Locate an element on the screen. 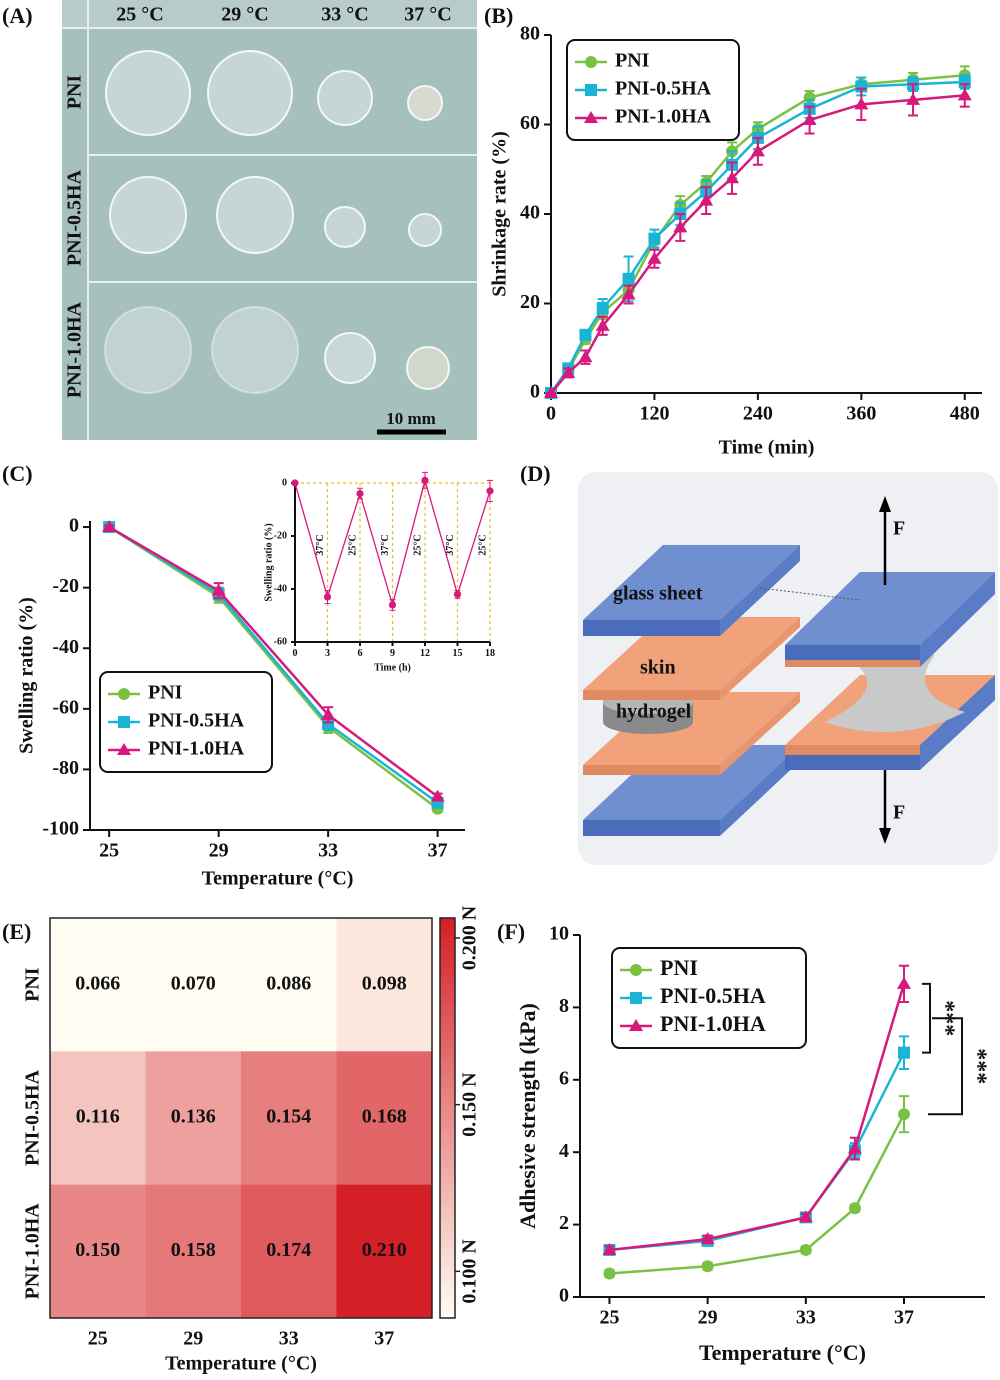  x-tick-label: 0 is located at coordinates (551, 414).